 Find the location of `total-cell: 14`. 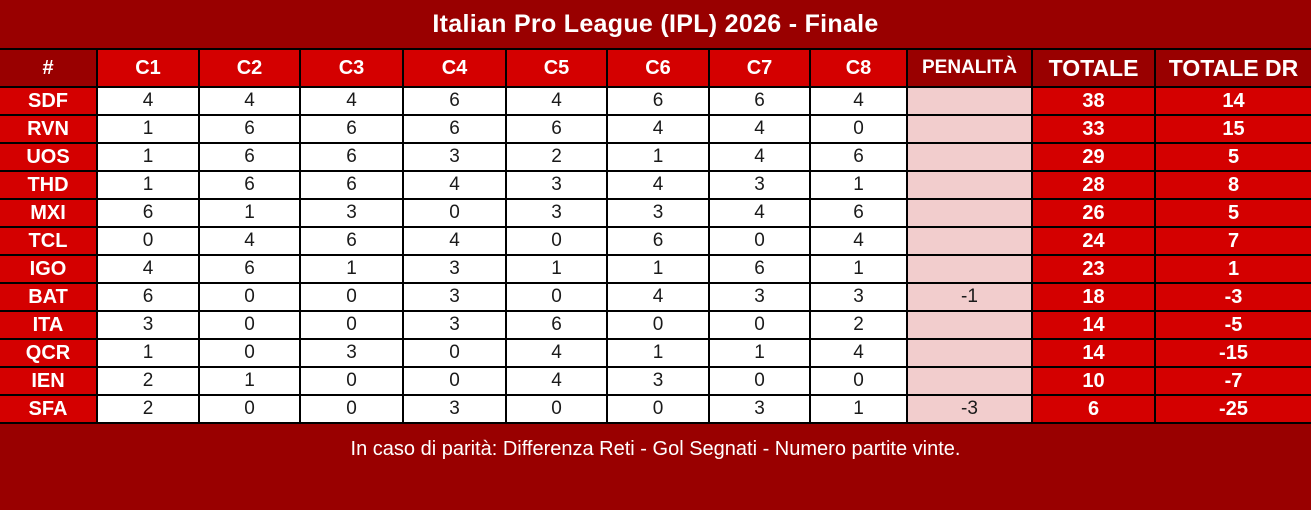

total-cell: 14 is located at coordinates (1093, 325).